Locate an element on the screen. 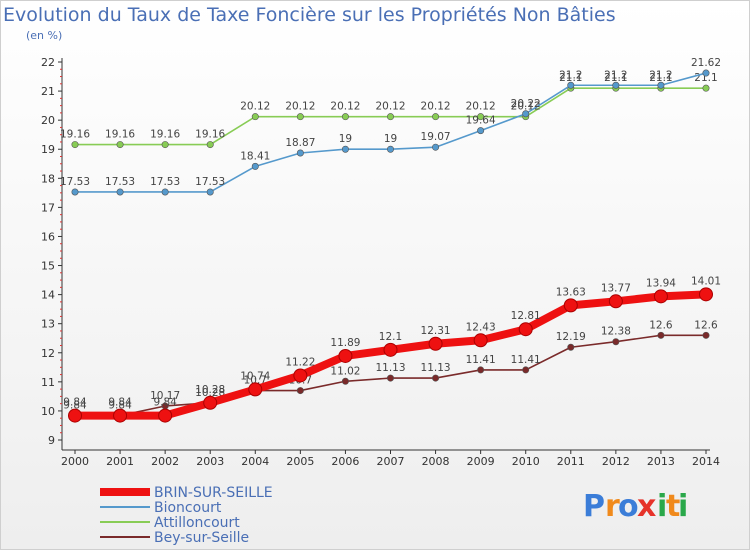  x-tick-label: 2001 is located at coordinates (120, 461).